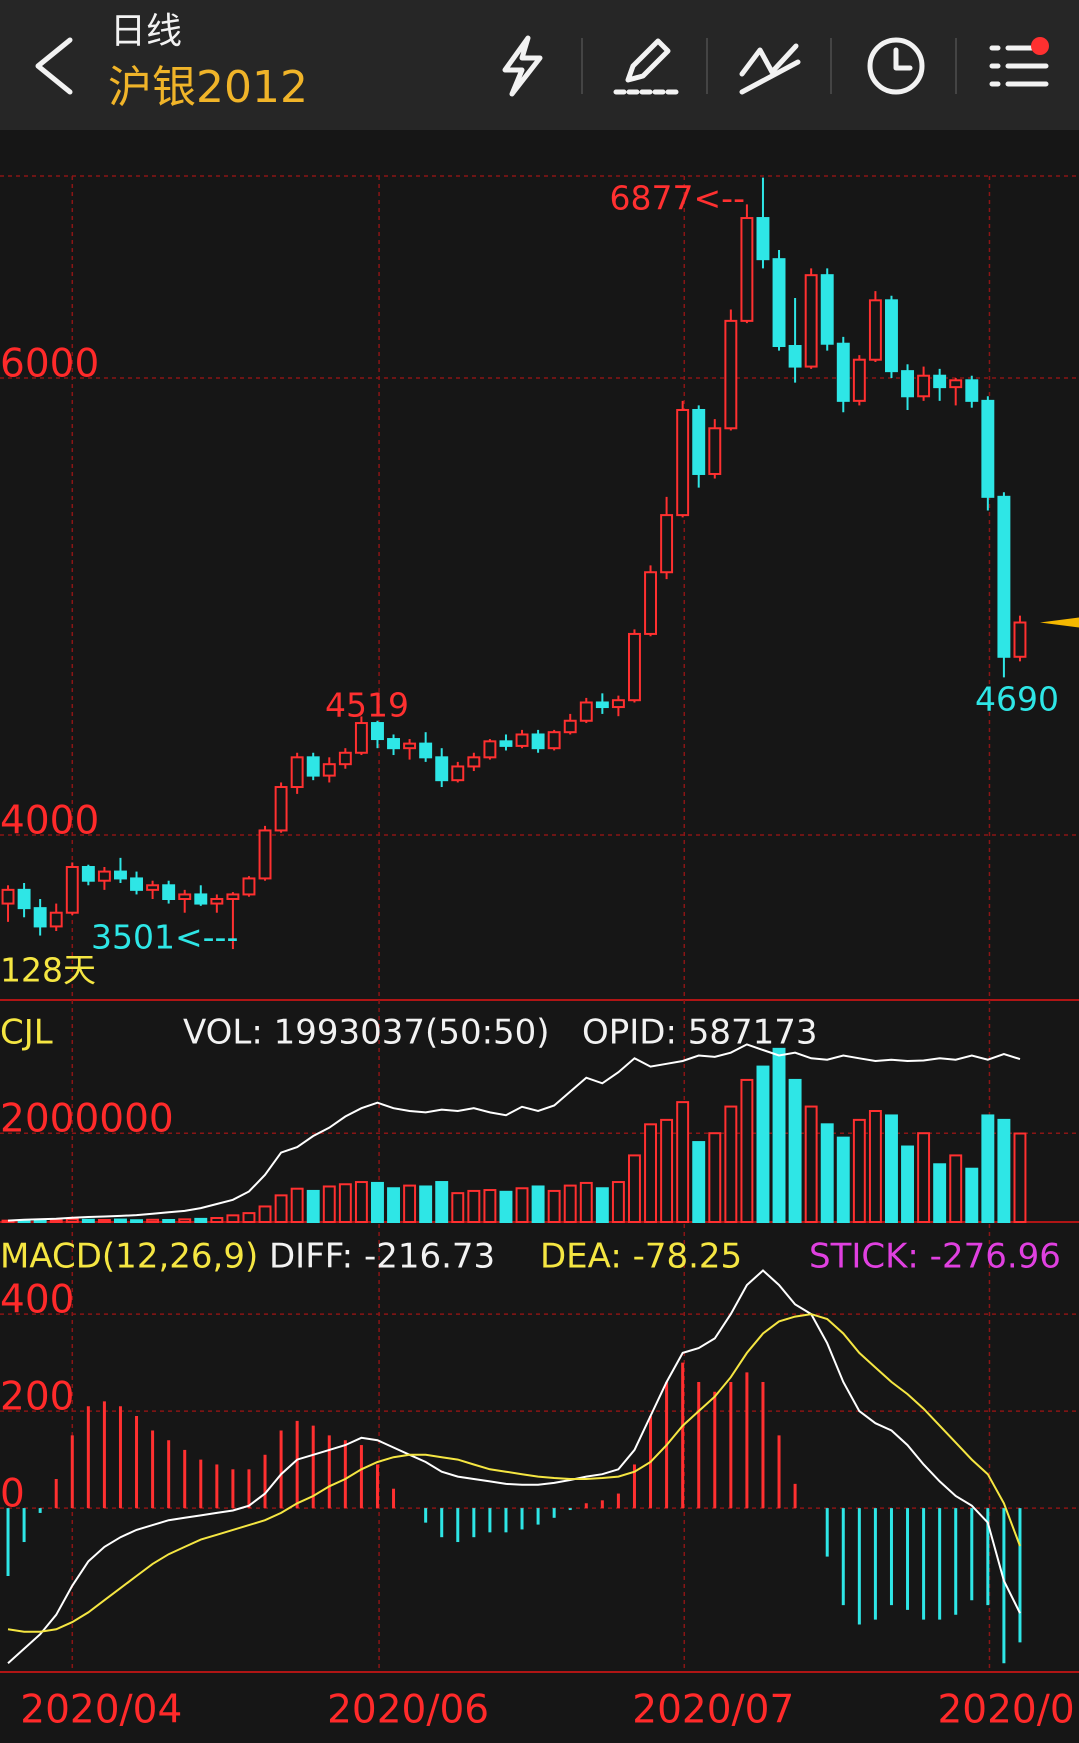 This screenshot has width=1079, height=1743. What do you see at coordinates (87, 1119) in the screenshot?
I see `y-tick-label: 2000000` at bounding box center [87, 1119].